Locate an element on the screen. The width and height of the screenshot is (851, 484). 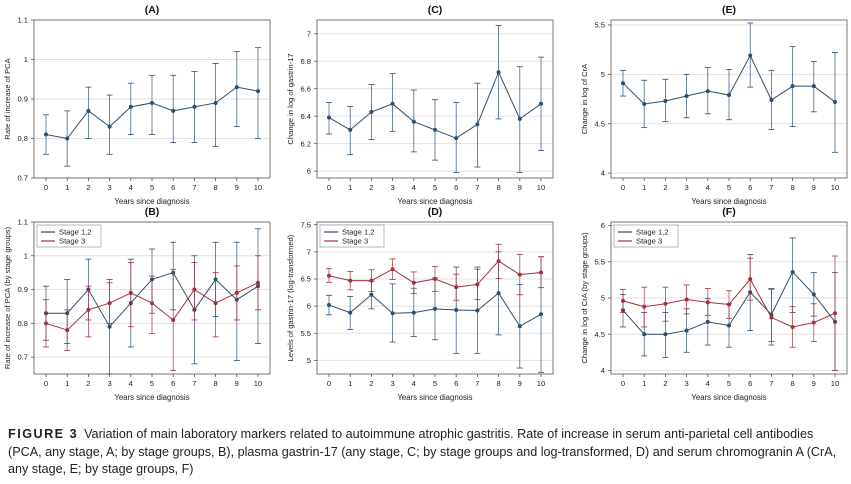
y-tick-label: 5.5 is located at coordinates (599, 25).